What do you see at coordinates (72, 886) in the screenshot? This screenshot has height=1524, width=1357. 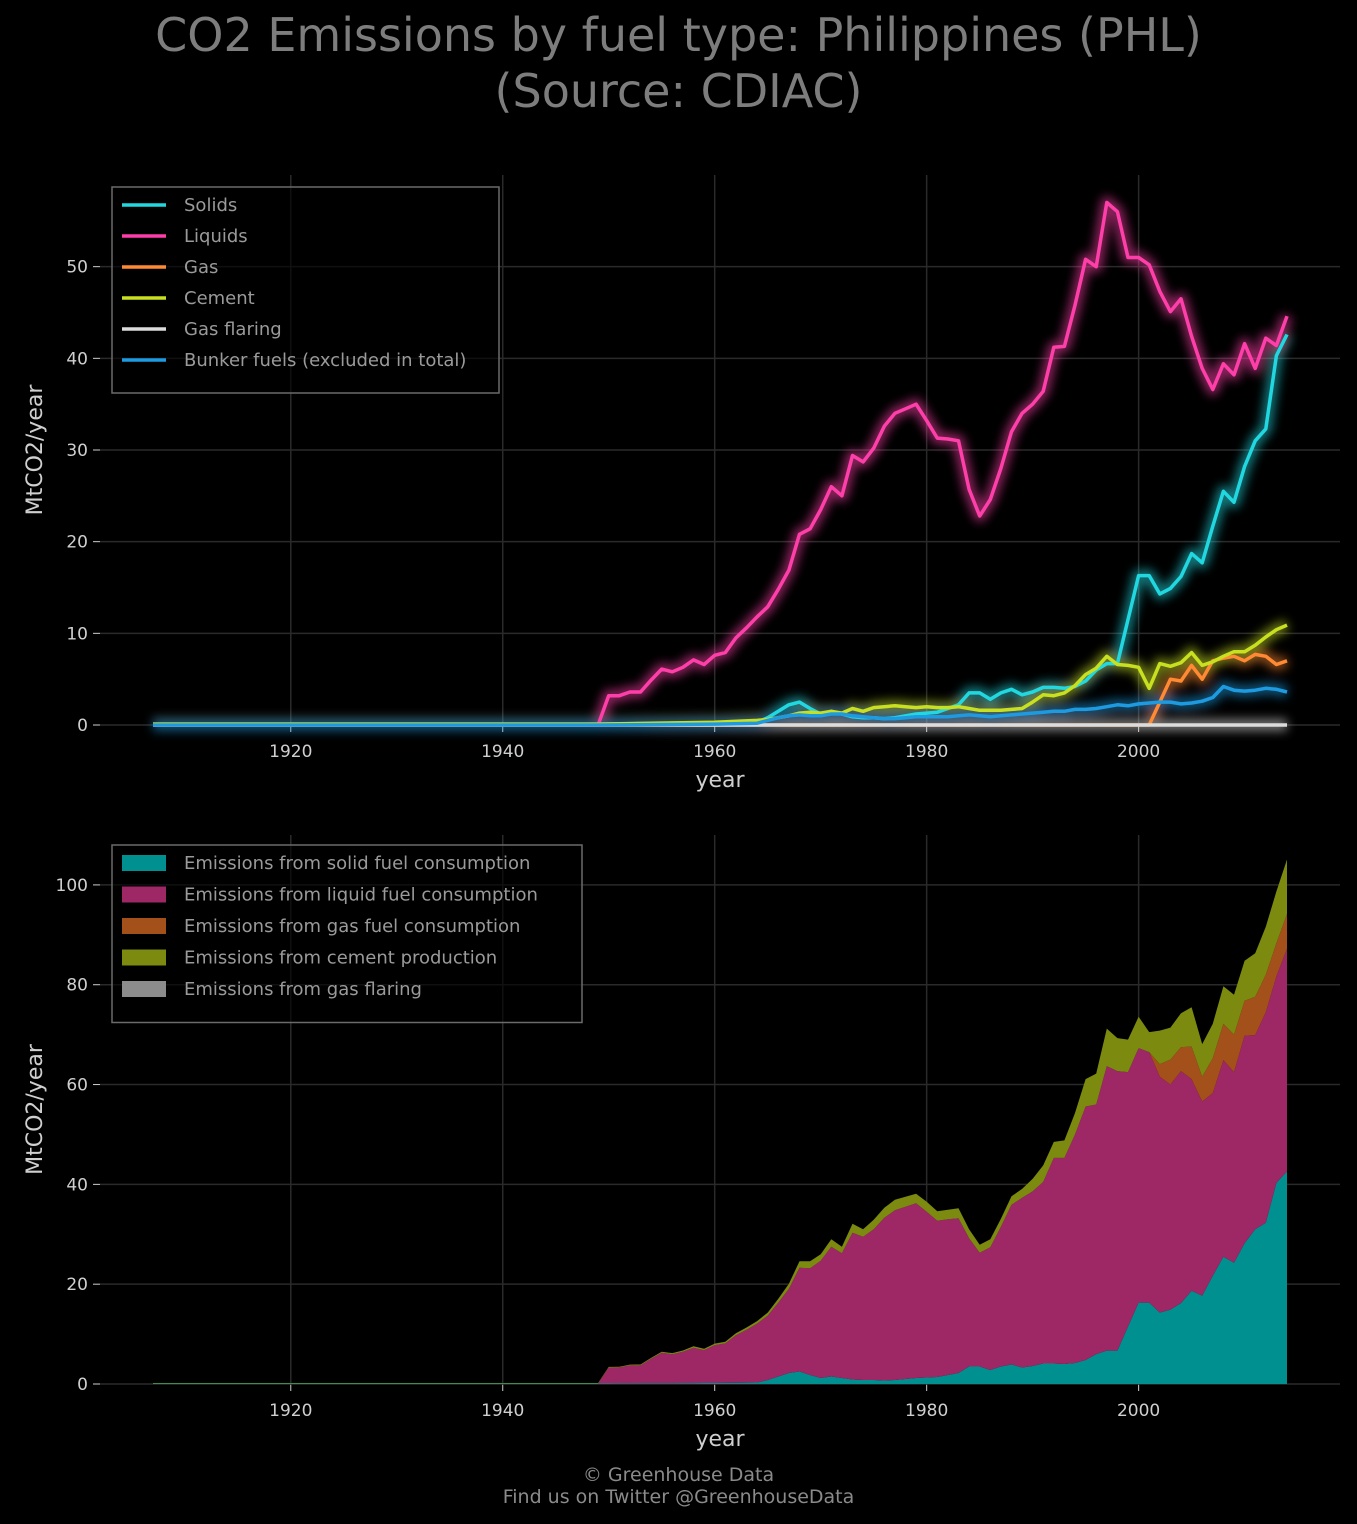 I see `y-tick-label: 100` at bounding box center [72, 886].